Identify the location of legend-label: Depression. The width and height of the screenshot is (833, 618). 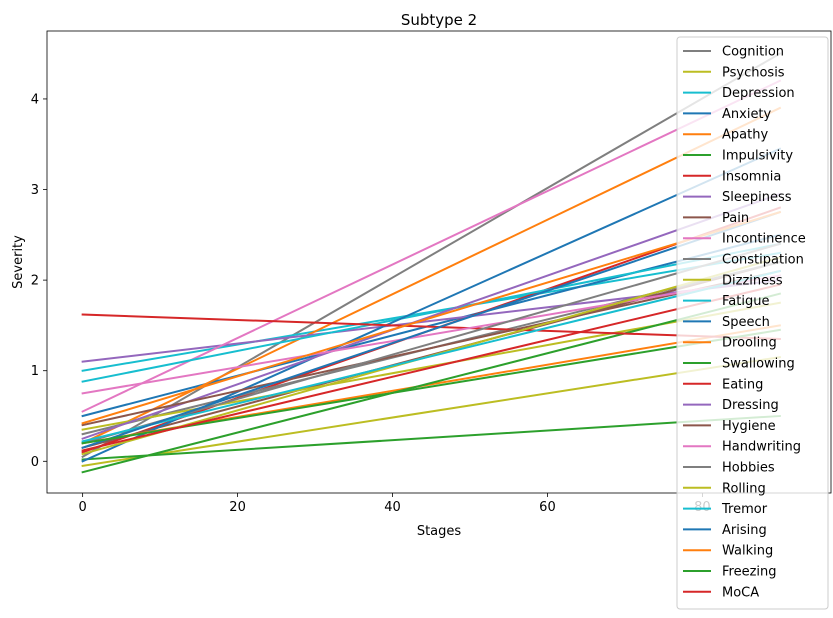
(758, 93).